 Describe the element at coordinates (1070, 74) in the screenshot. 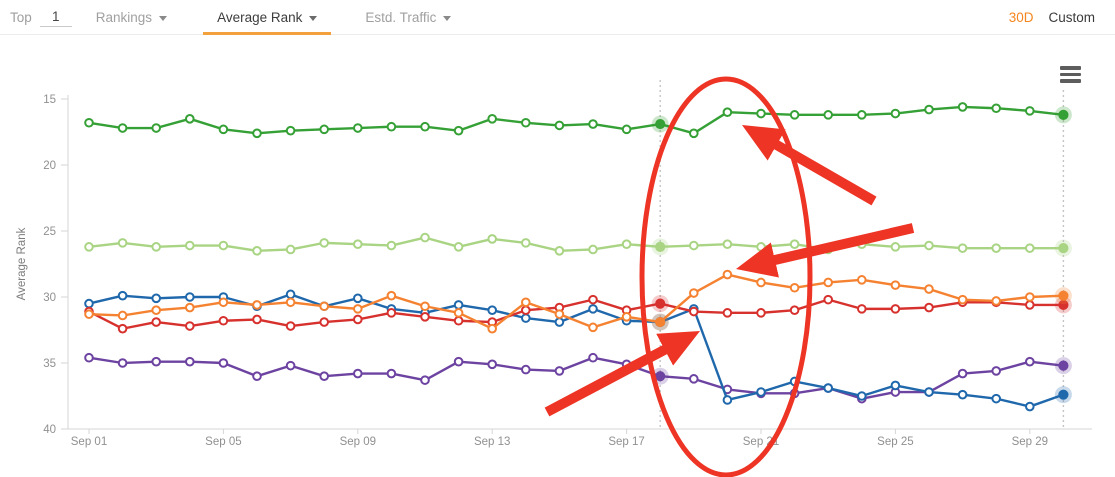

I see `chart-menu-hamburger-icon` at that location.